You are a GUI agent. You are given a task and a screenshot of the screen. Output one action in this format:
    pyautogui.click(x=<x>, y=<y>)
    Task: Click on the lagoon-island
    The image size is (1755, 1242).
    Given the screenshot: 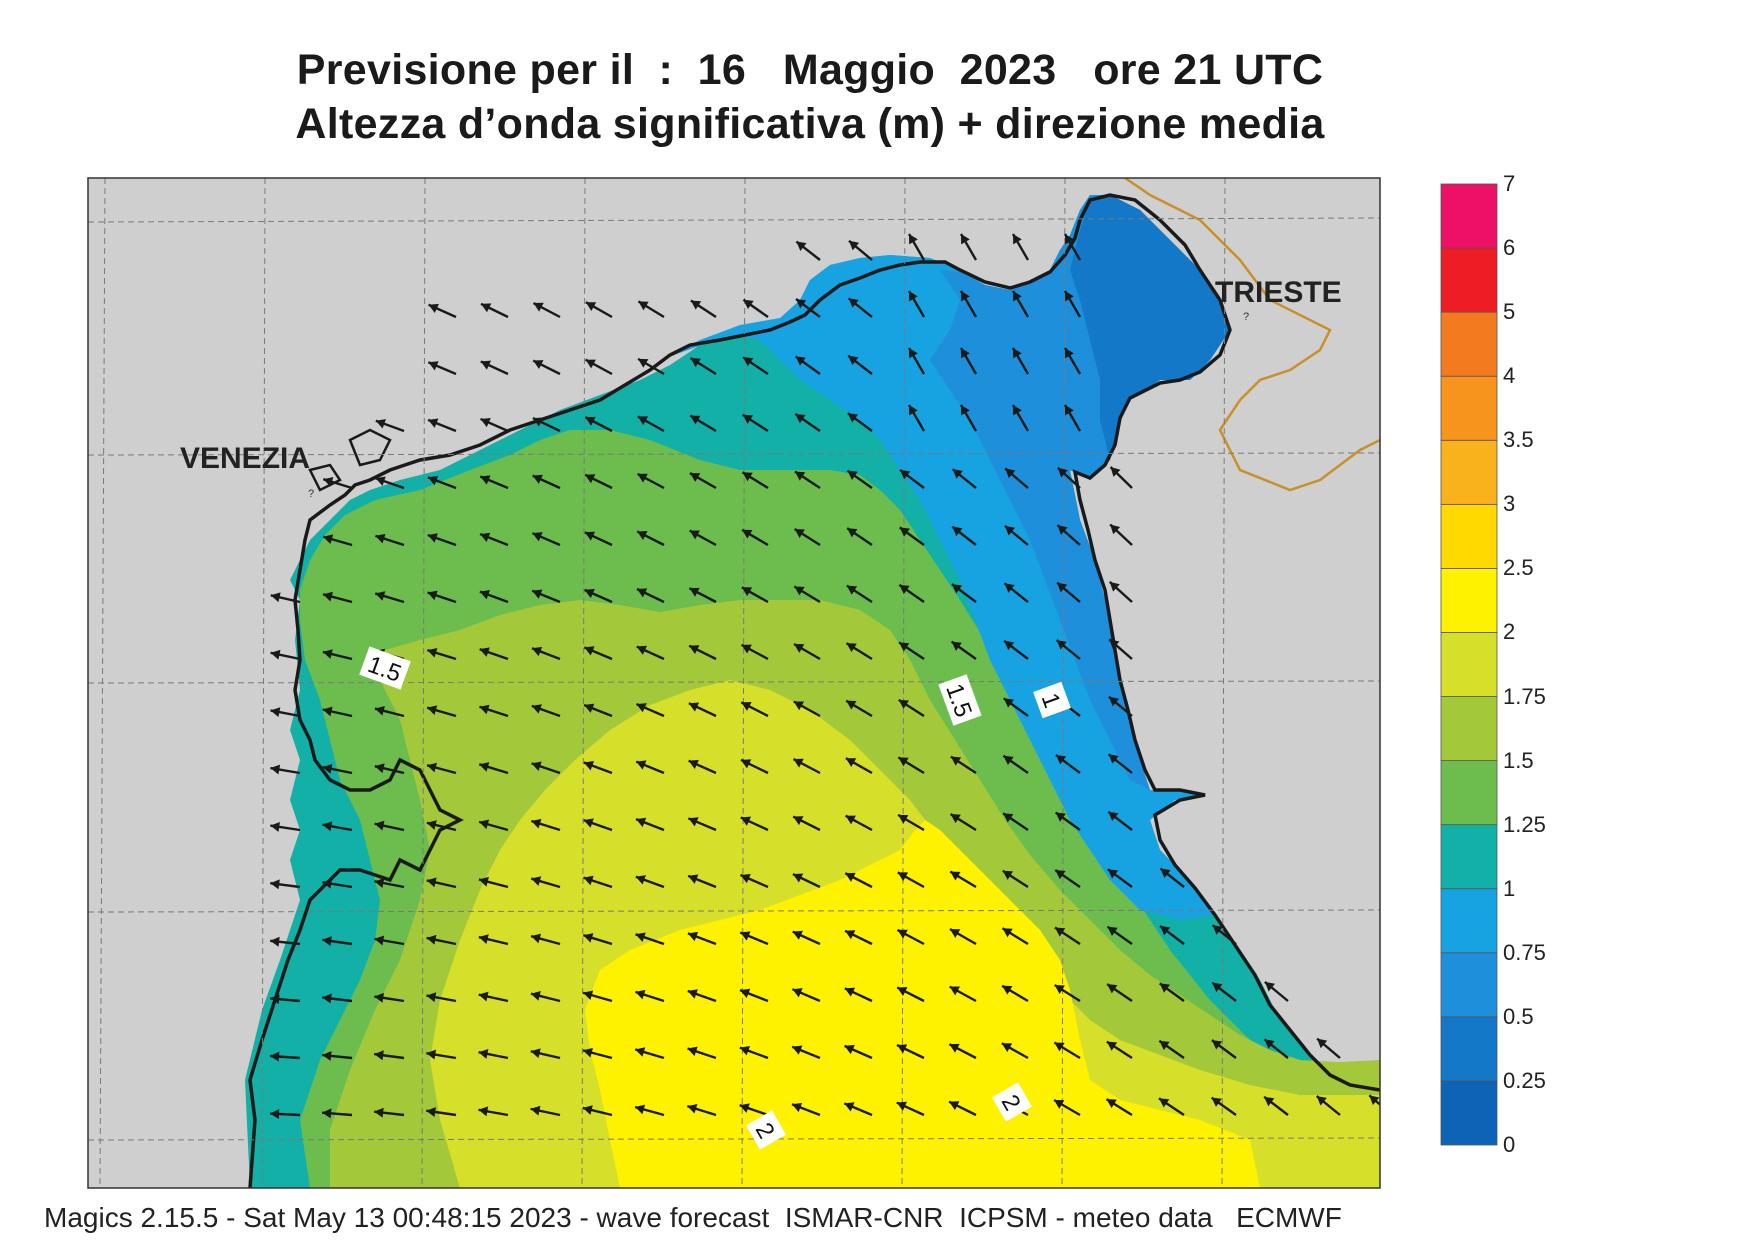 What is the action you would take?
    pyautogui.click(x=370, y=447)
    